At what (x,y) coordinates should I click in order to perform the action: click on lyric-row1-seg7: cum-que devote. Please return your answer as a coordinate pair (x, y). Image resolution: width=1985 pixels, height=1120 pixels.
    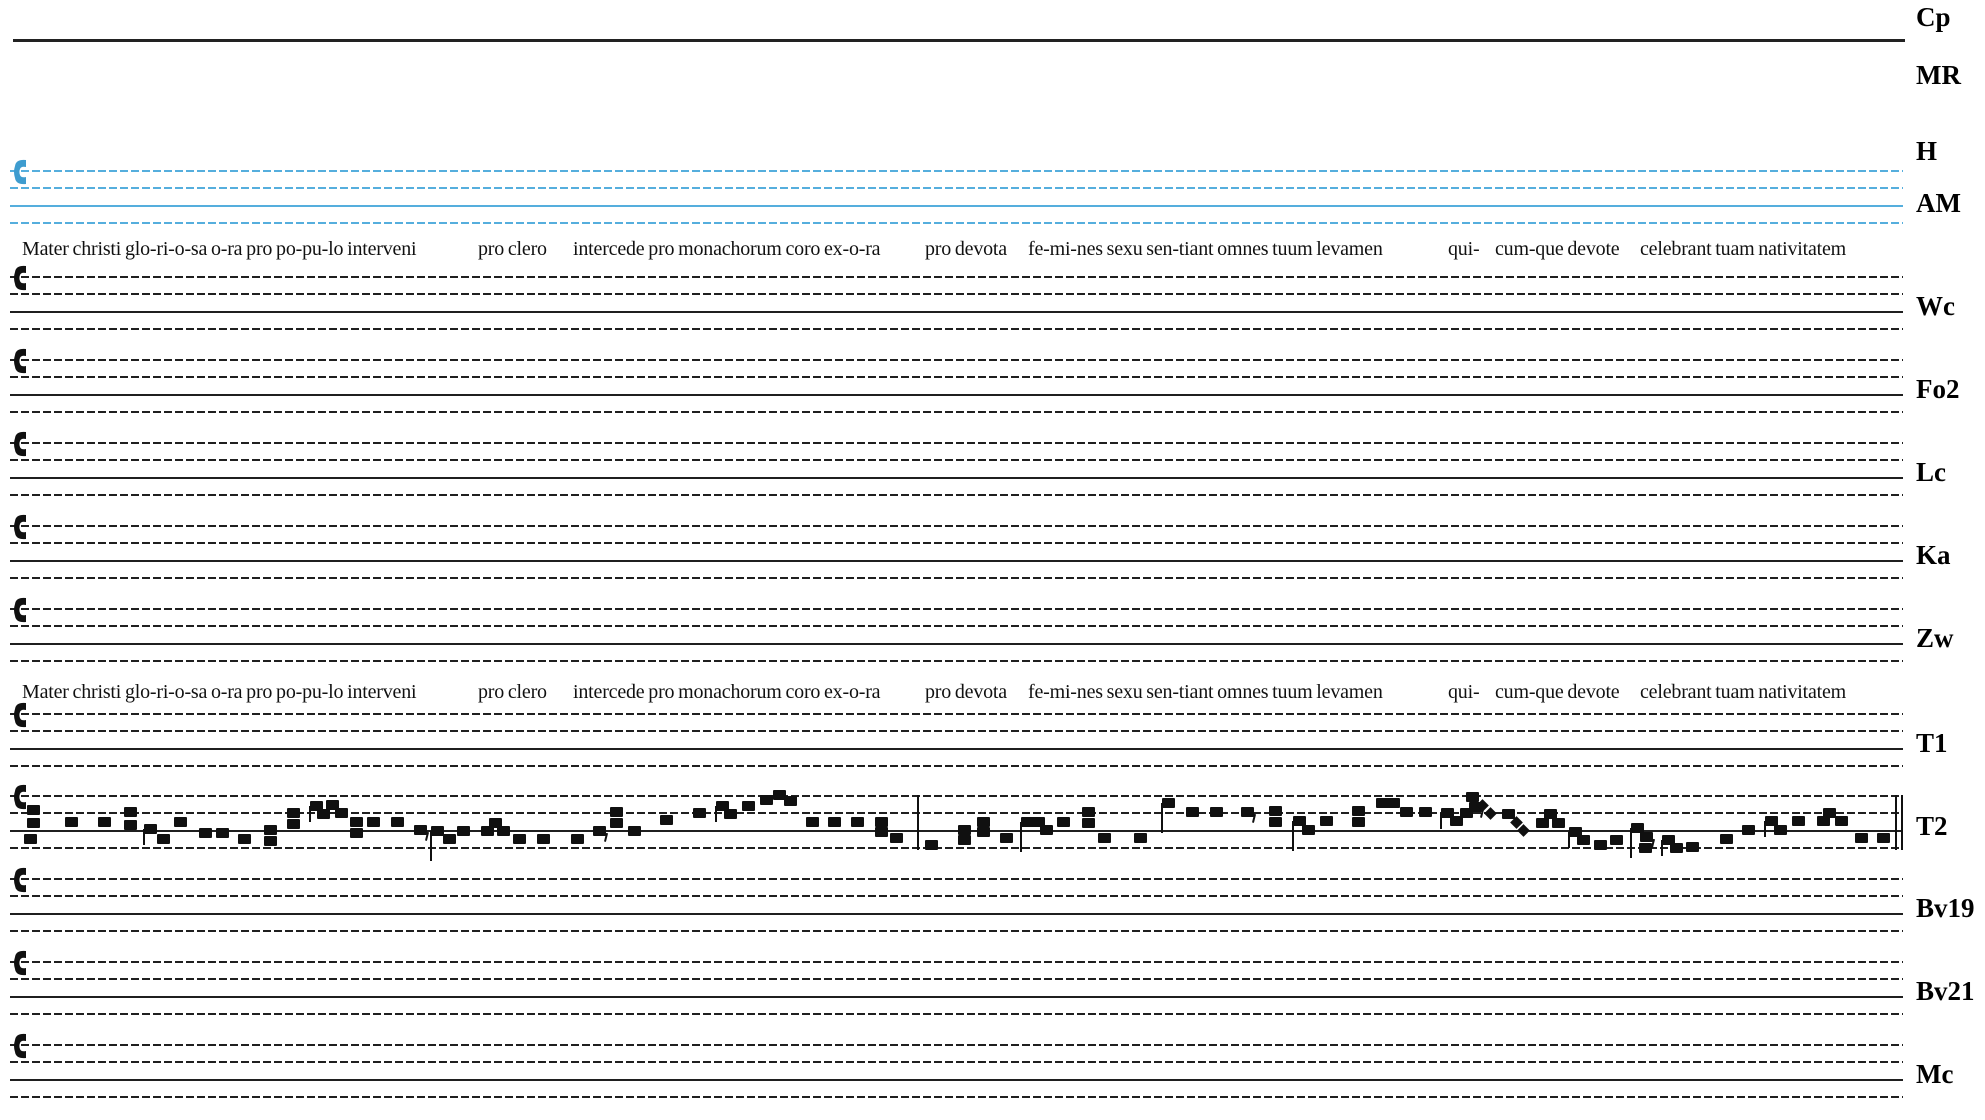
    Looking at the image, I should click on (1557, 249).